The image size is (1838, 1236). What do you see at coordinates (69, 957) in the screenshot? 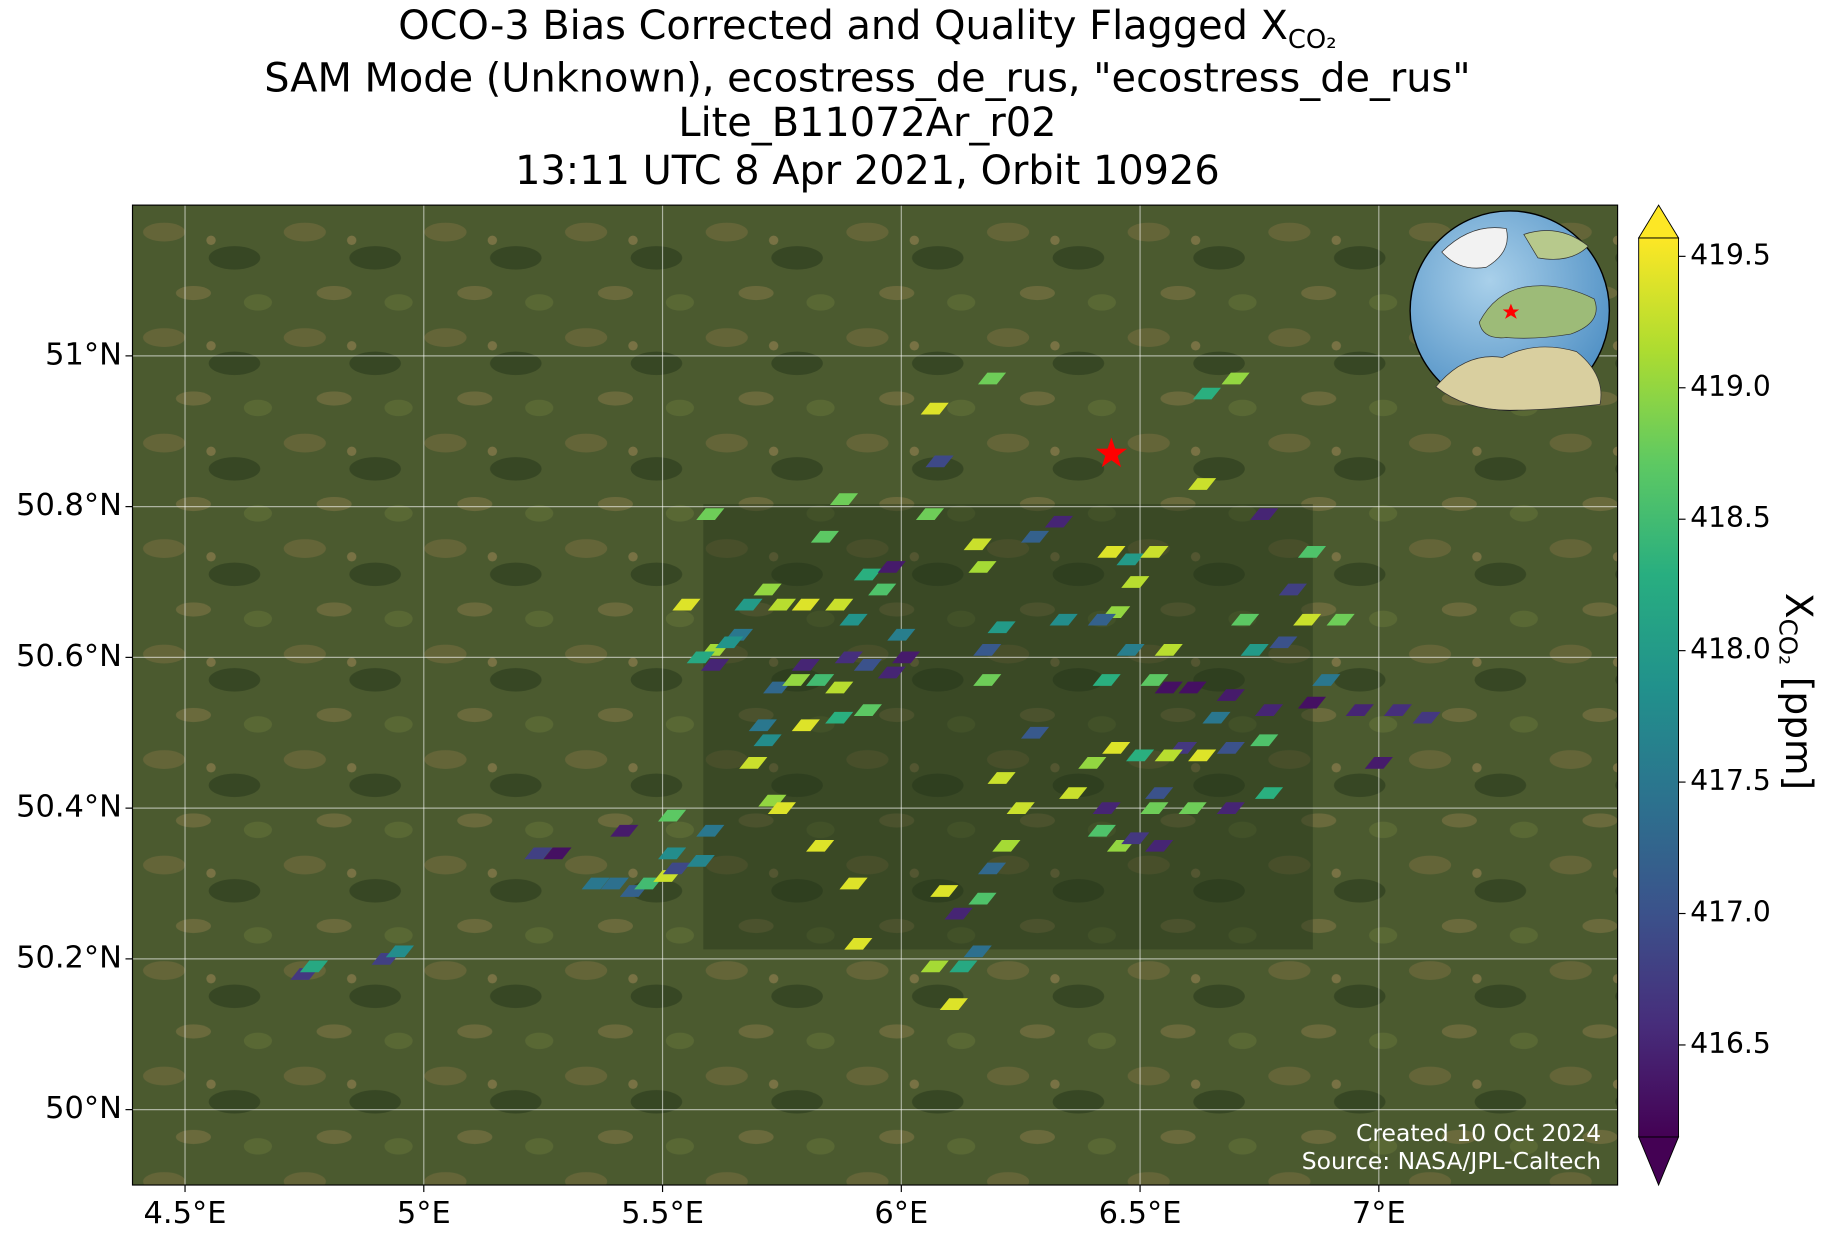
I see `y-tick-label: 50.2°N` at bounding box center [69, 957].